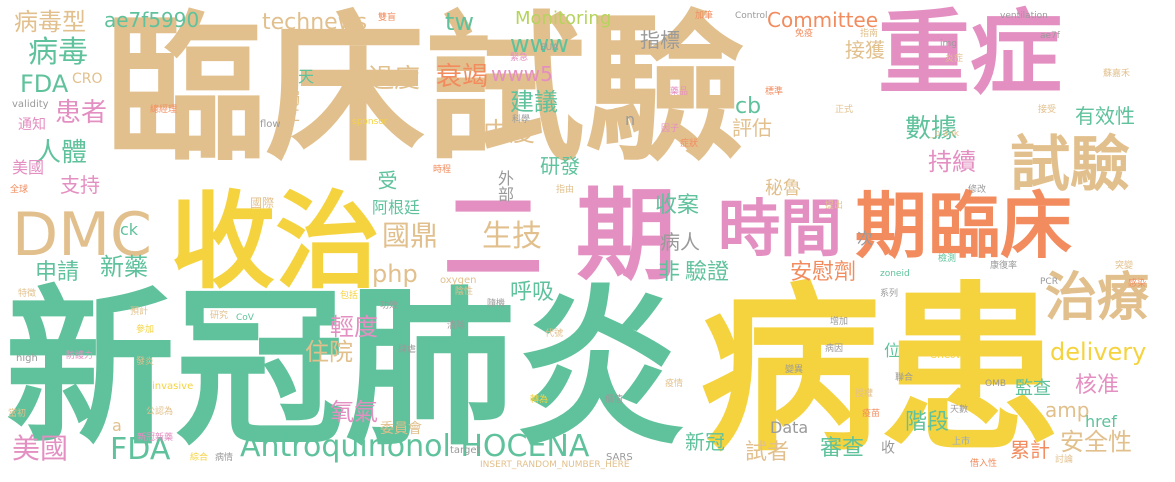 The height and width of the screenshot is (482, 1175). I want to click on word: 新冠, so click(705, 442).